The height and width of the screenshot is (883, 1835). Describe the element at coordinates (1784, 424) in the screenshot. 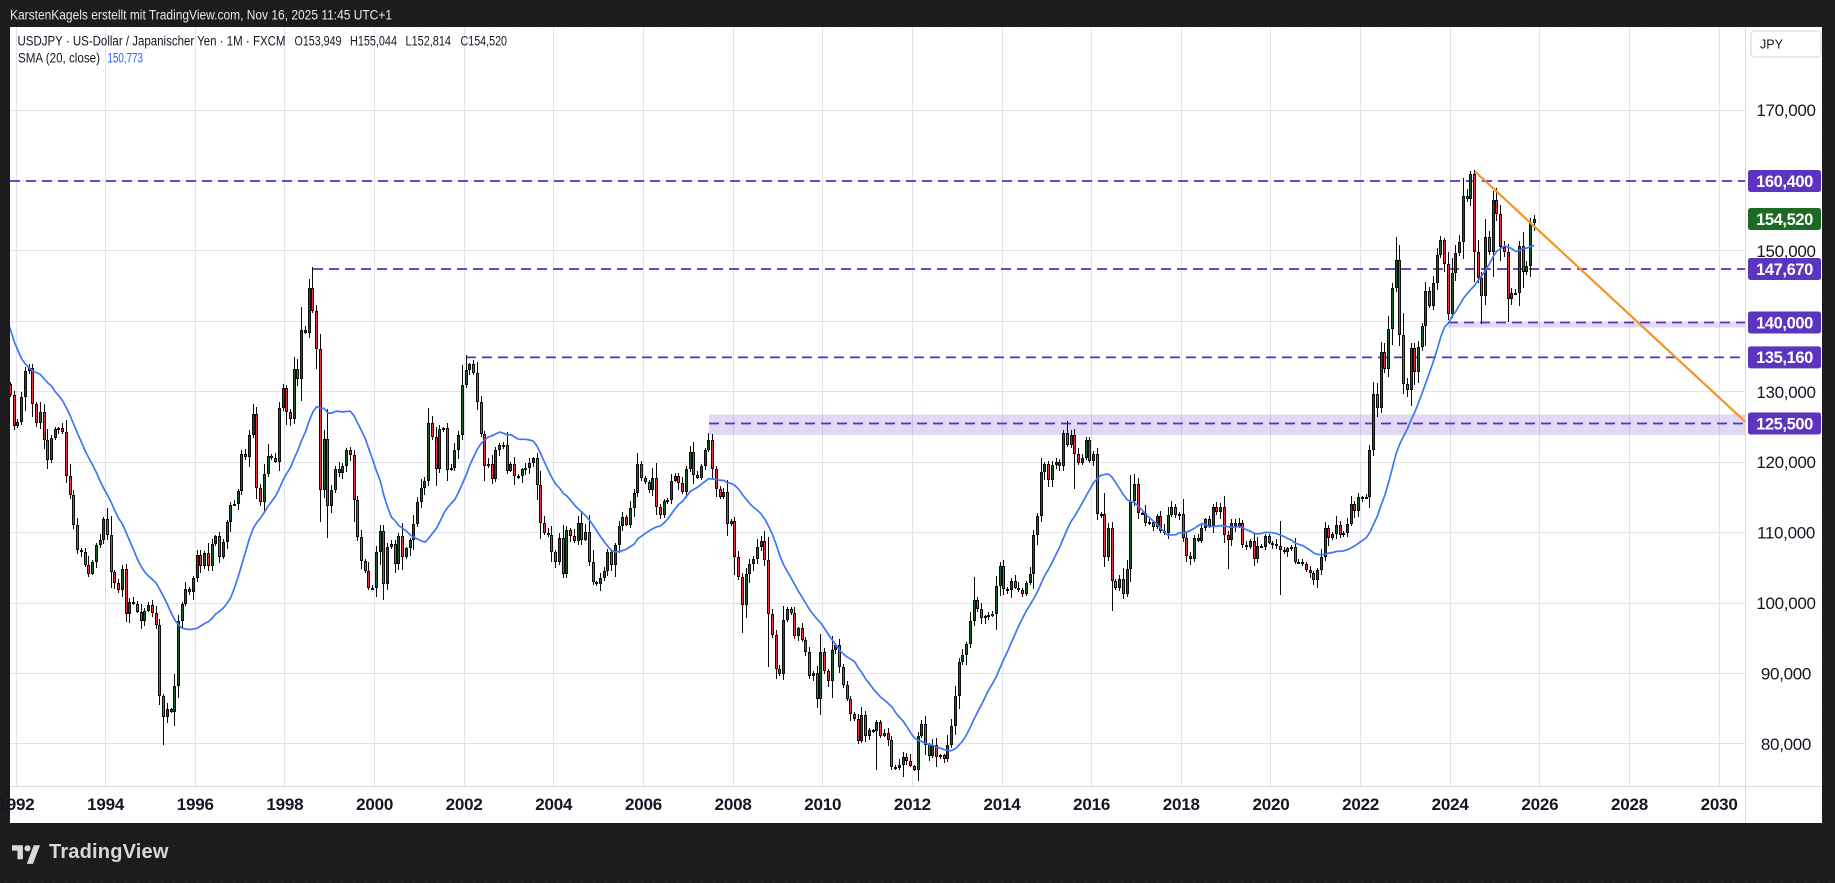

I see `svg-text: 125,500` at that location.